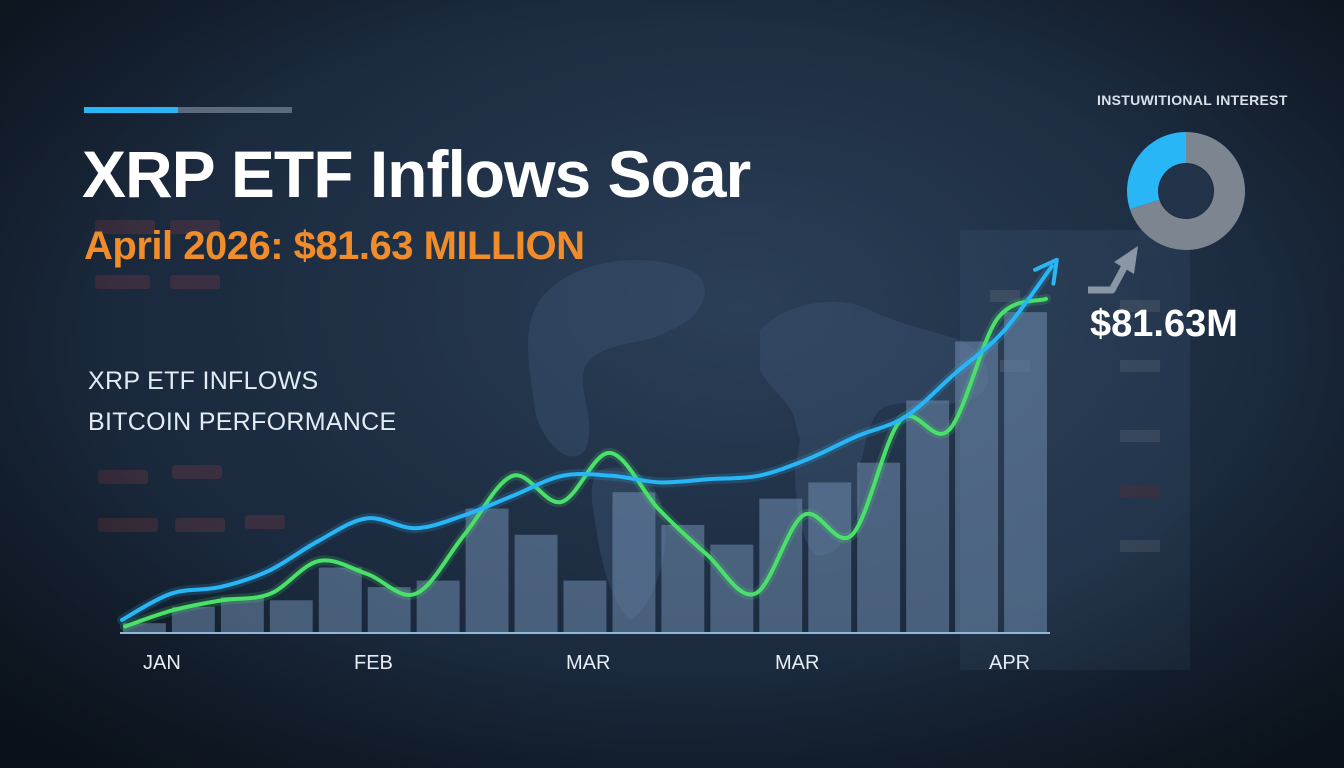 The width and height of the screenshot is (1344, 768). What do you see at coordinates (203, 381) in the screenshot?
I see `legend-item-xrp: XRP ETF INFLOWS` at bounding box center [203, 381].